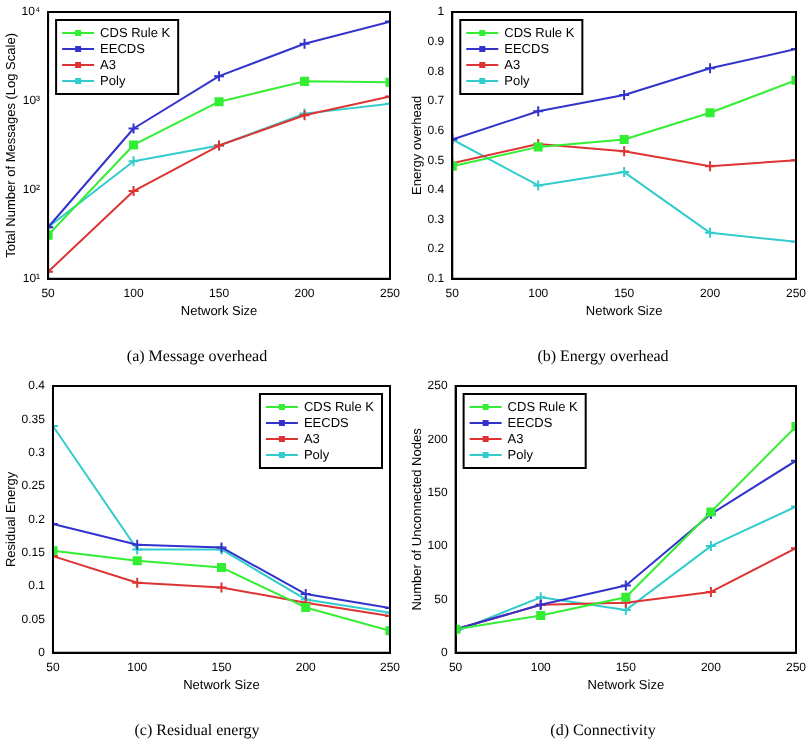  I want to click on text: (c) Residual energy, so click(197, 729).